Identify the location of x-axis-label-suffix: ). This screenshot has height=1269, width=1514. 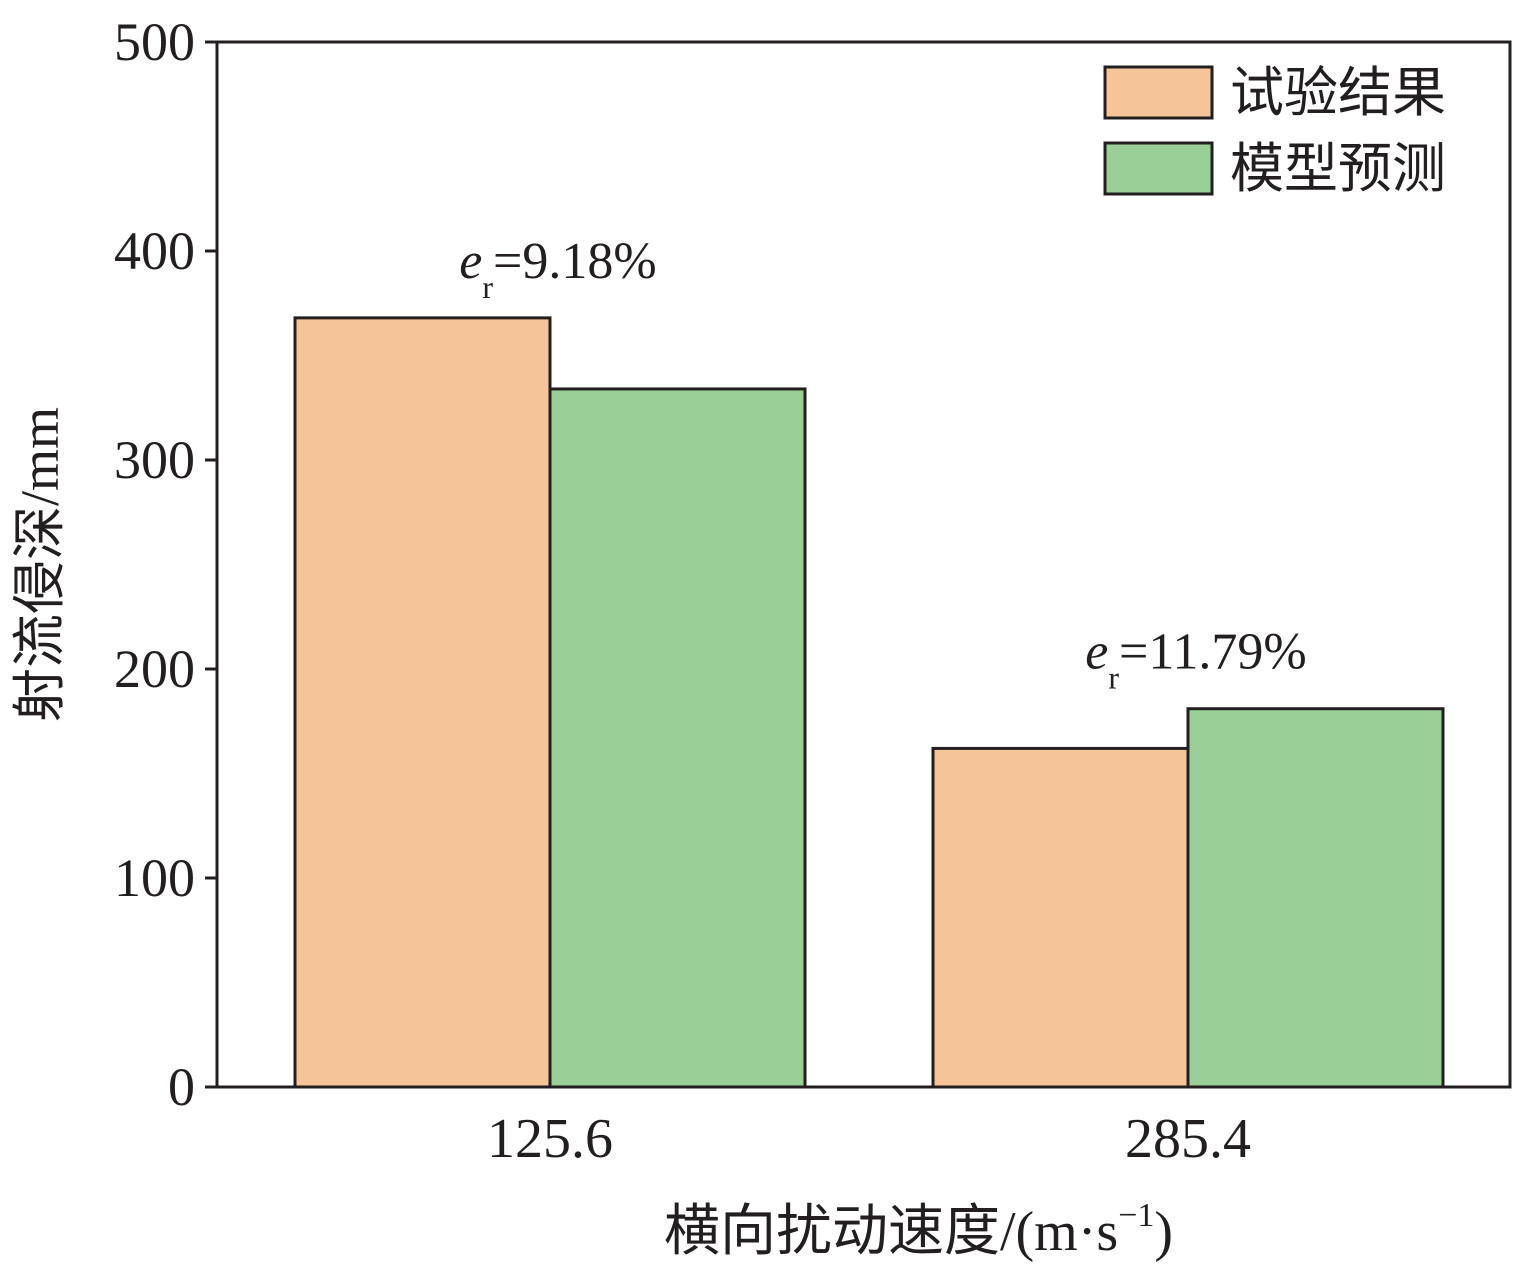
(1163, 1232).